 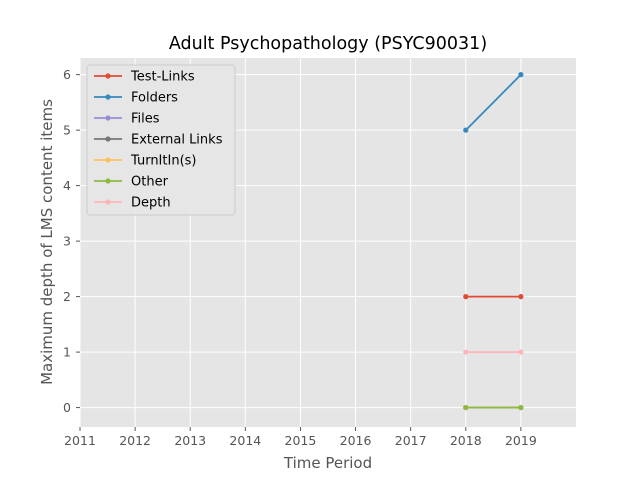 What do you see at coordinates (151, 203) in the screenshot?
I see `legend-entry-label: Depth` at bounding box center [151, 203].